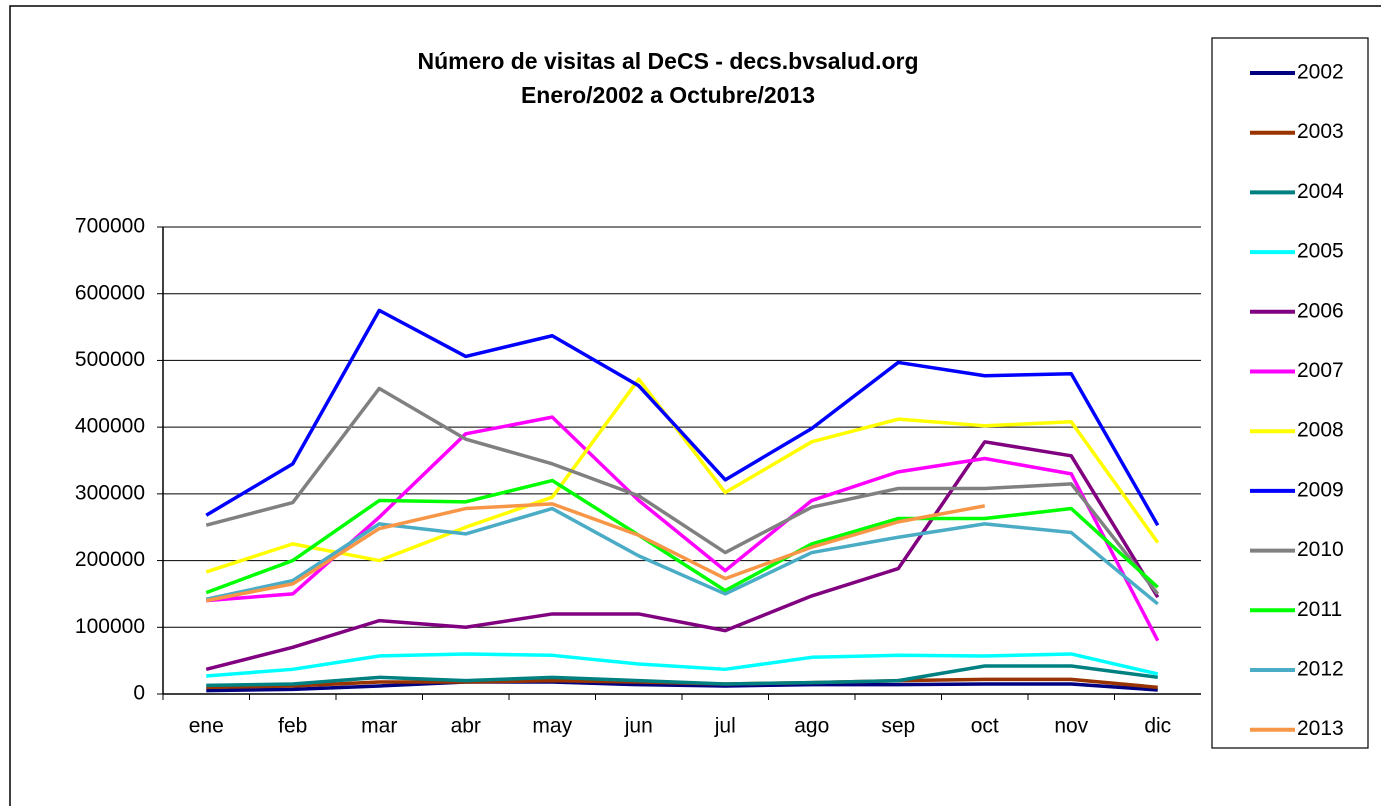 The height and width of the screenshot is (806, 1381). Describe the element at coordinates (206, 726) in the screenshot. I see `x-tick-label: ene` at that location.